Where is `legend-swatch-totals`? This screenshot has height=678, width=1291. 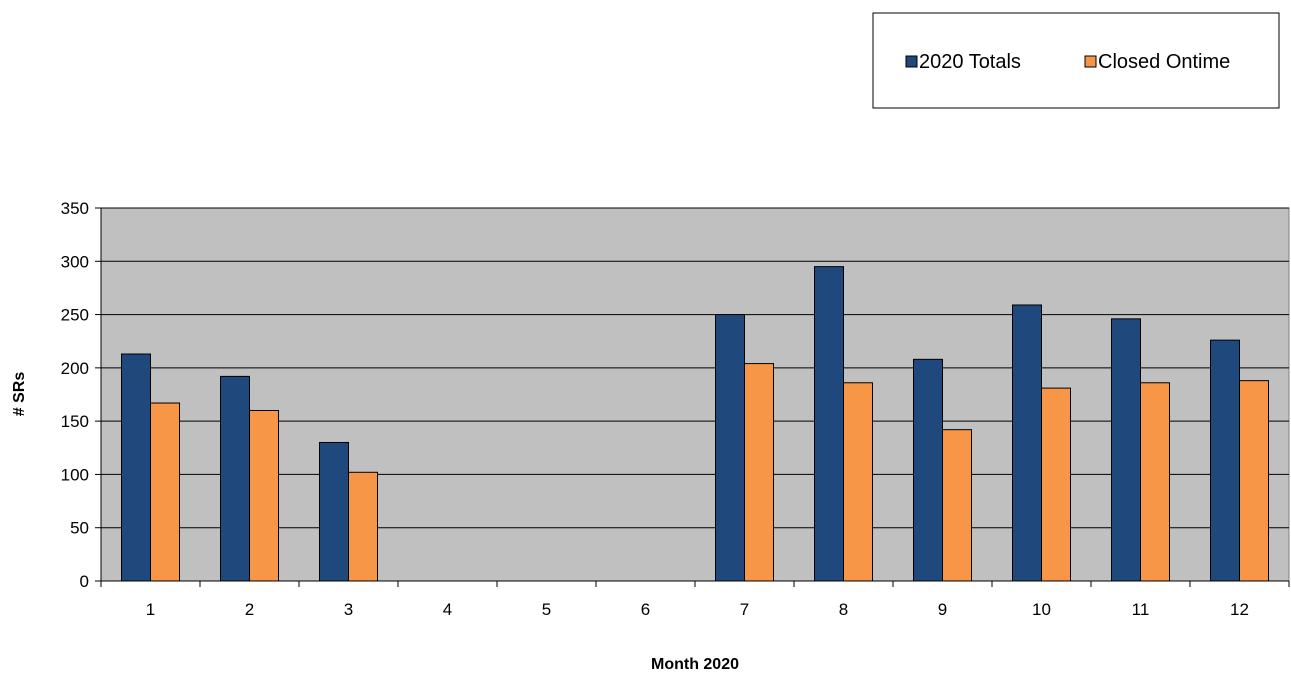 legend-swatch-totals is located at coordinates (911, 61).